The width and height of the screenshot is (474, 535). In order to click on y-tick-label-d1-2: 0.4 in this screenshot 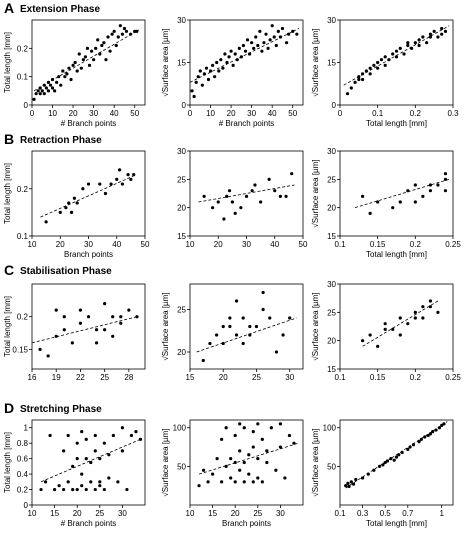, I will do `click(23, 474)`.